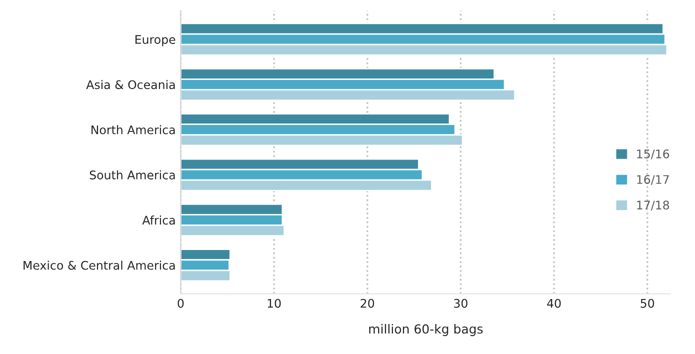 The height and width of the screenshot is (354, 695). What do you see at coordinates (426, 330) in the screenshot?
I see `x-axis-title: million 60-kg bags` at bounding box center [426, 330].